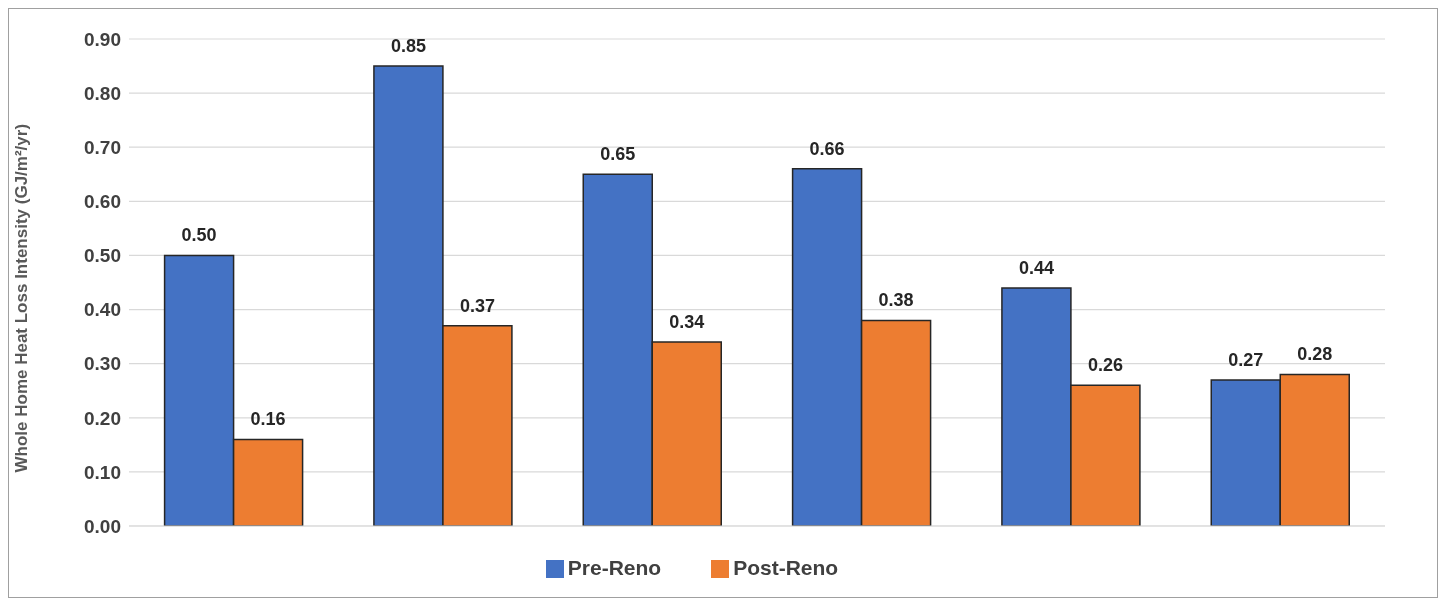 The width and height of the screenshot is (1448, 608). What do you see at coordinates (1315, 354) in the screenshot?
I see `data-label: 0.28` at bounding box center [1315, 354].